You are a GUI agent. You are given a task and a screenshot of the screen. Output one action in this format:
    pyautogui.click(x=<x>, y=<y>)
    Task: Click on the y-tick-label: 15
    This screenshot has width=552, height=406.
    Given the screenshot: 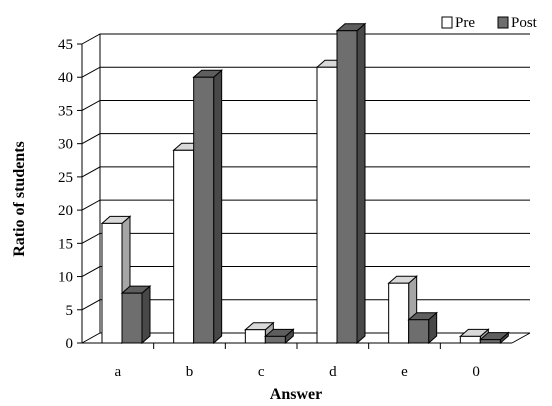 What is the action you would take?
    pyautogui.click(x=65, y=244)
    